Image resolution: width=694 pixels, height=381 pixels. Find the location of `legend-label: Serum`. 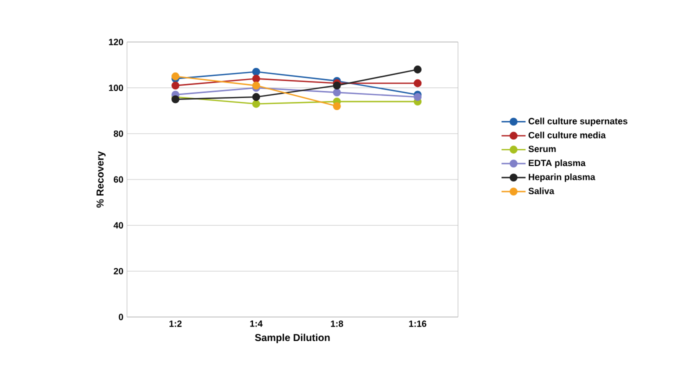

legend-label: Serum is located at coordinates (542, 149).